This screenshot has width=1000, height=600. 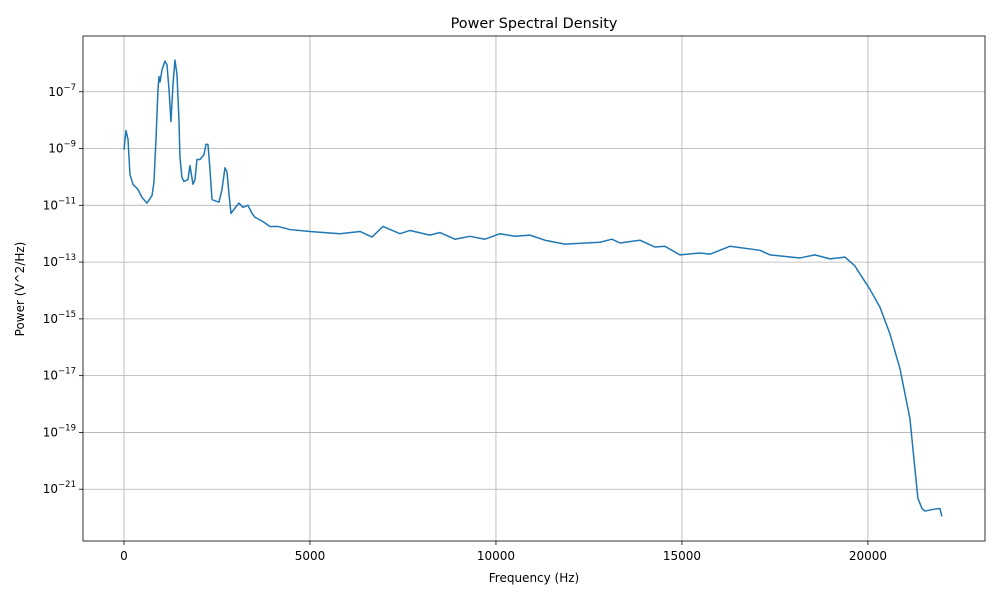 I want to click on tick-exponent: −15, so click(x=67, y=315).